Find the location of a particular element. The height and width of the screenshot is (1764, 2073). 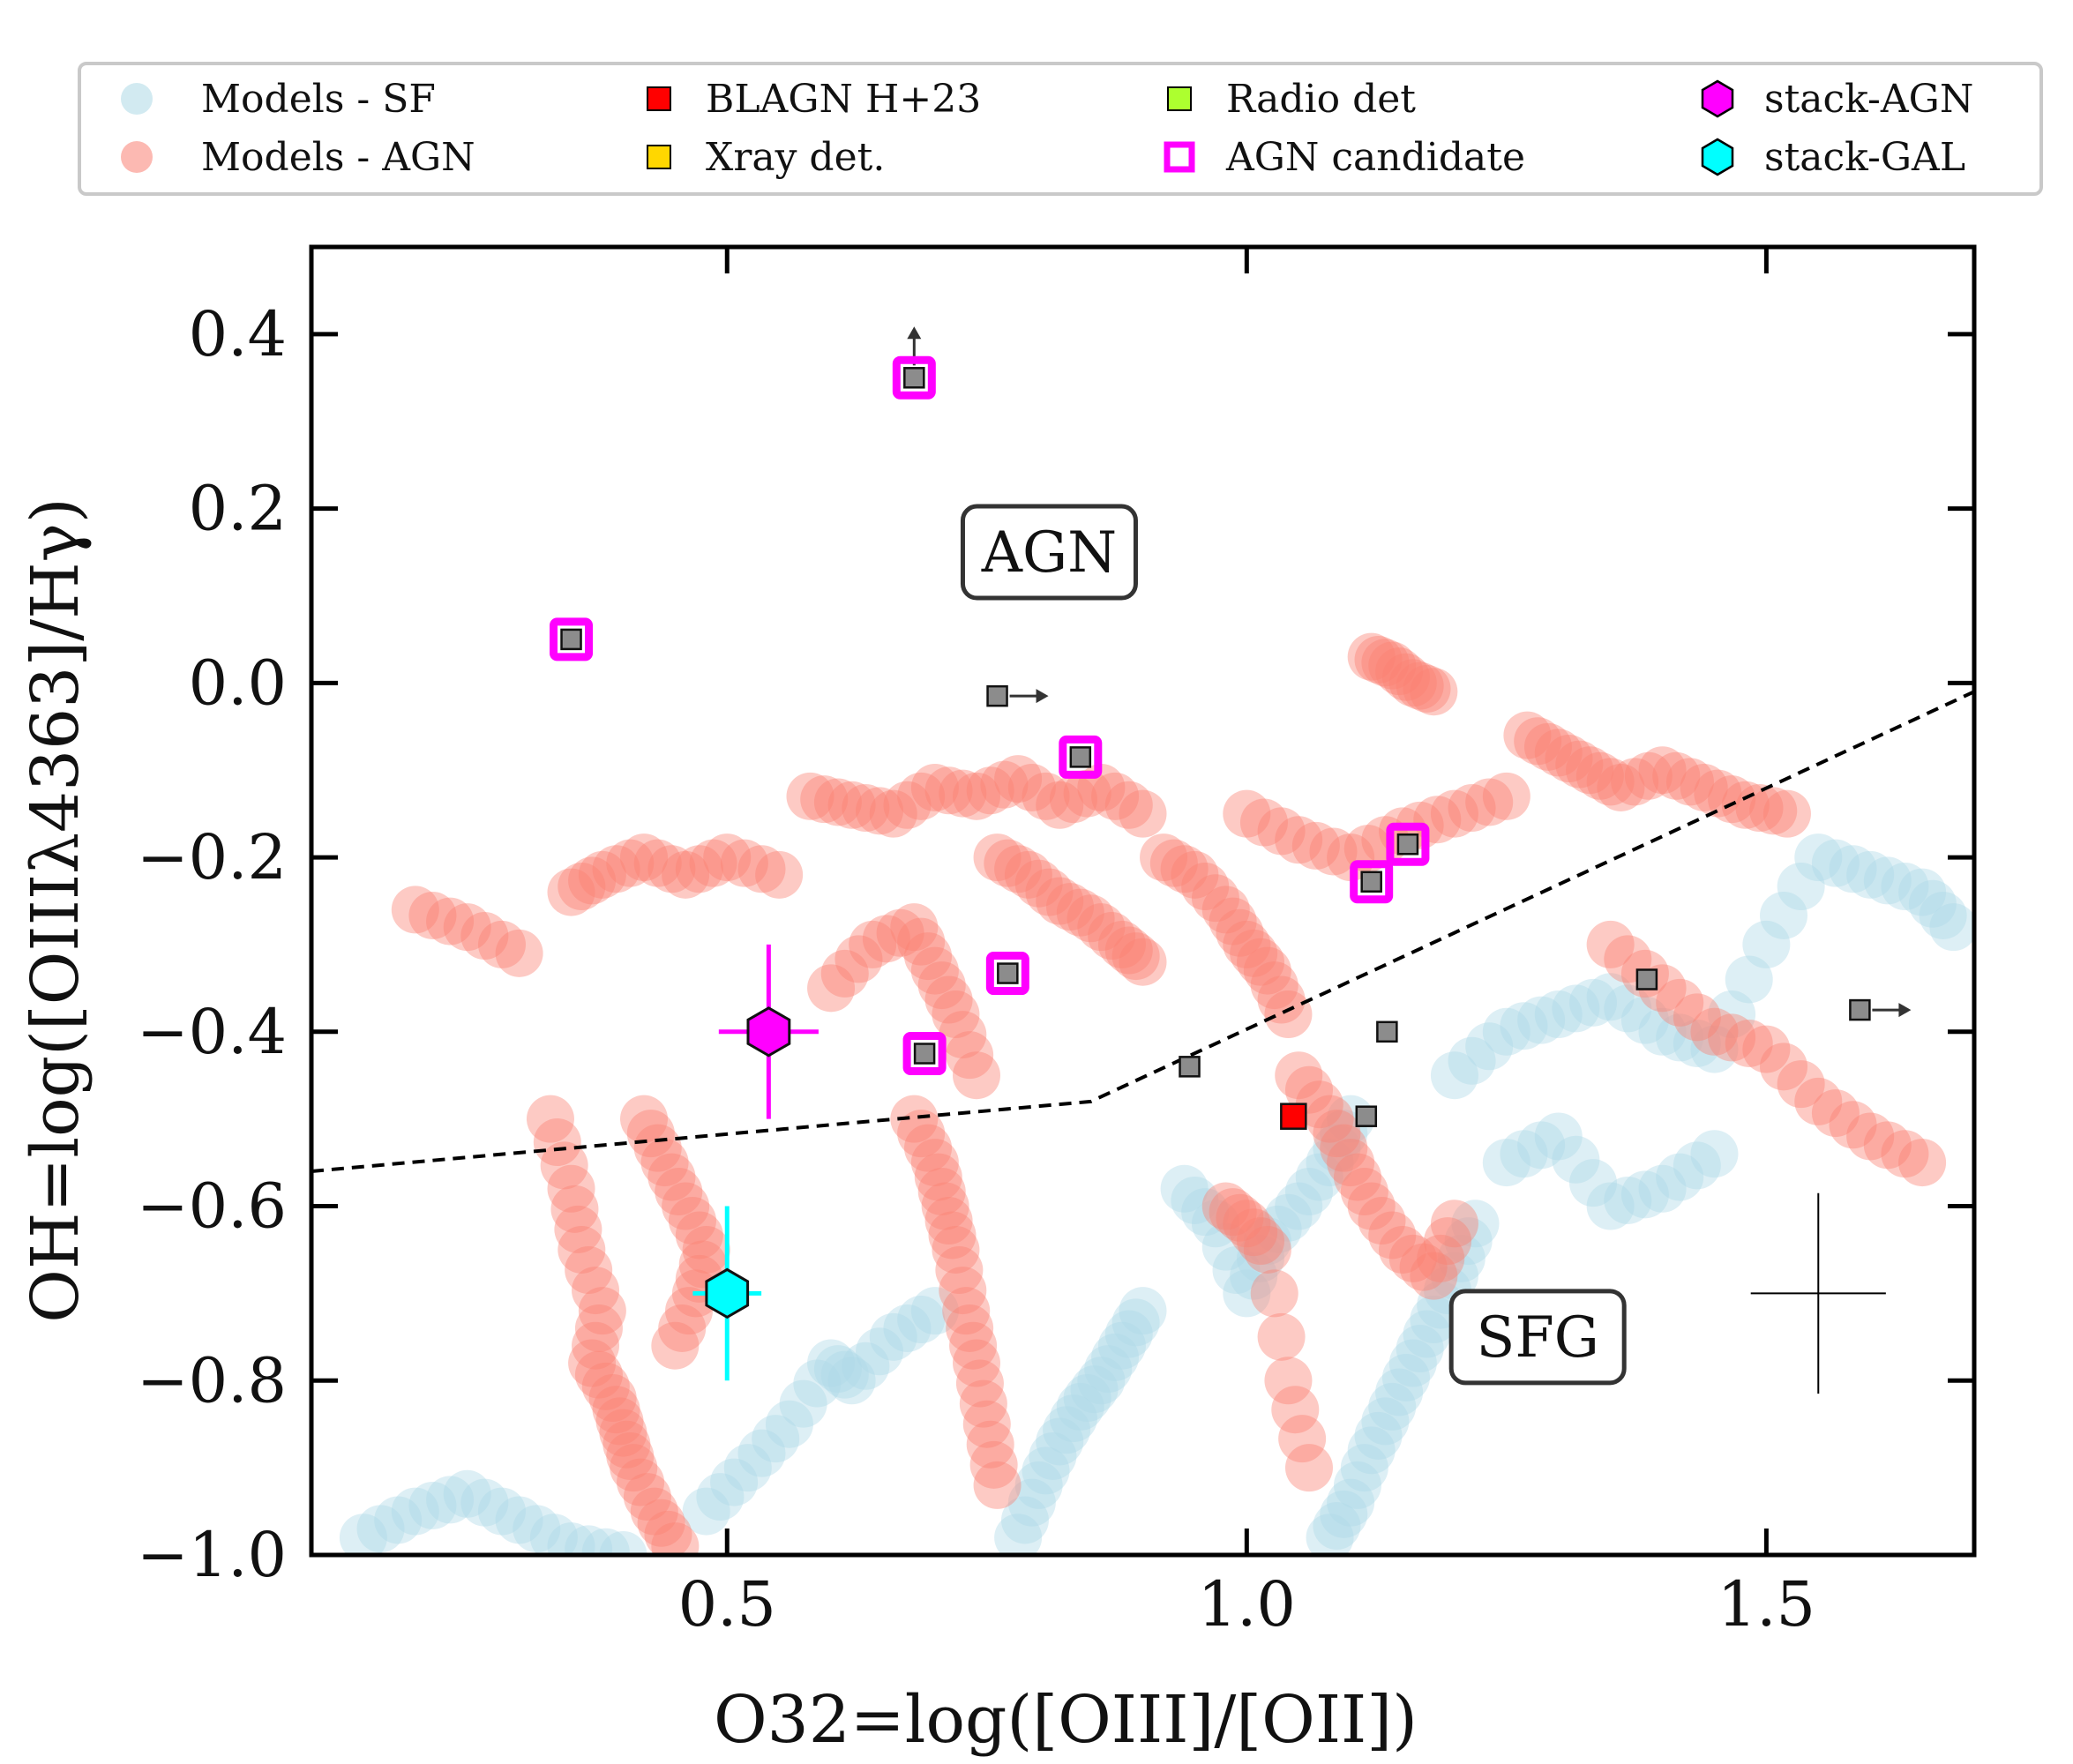

y-tick-label: −0.8 is located at coordinates (212, 1380).